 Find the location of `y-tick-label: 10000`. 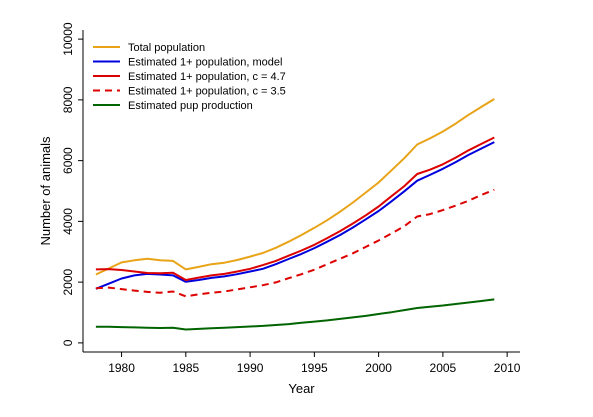

y-tick-label: 10000 is located at coordinates (68, 39).